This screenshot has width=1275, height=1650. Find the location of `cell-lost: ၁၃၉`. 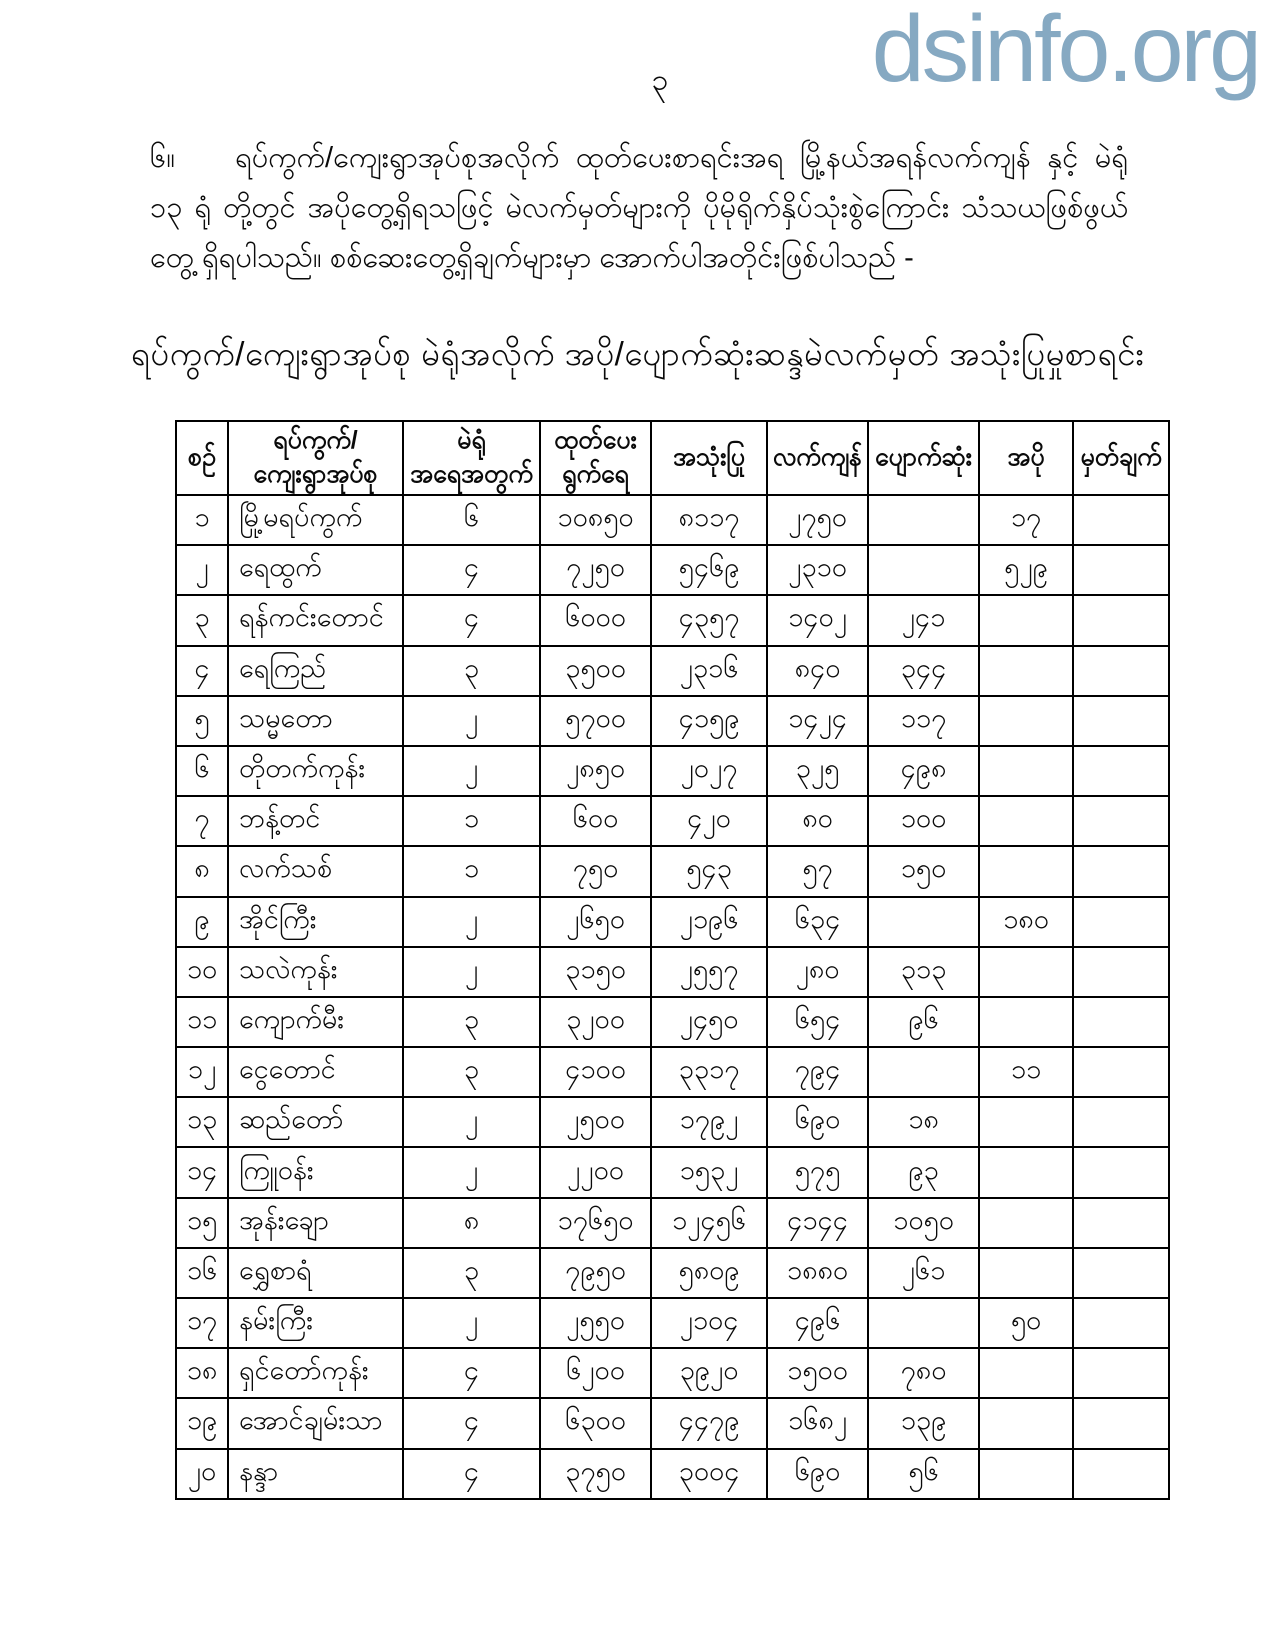

cell-lost: ၁၃၉ is located at coordinates (923, 1423).